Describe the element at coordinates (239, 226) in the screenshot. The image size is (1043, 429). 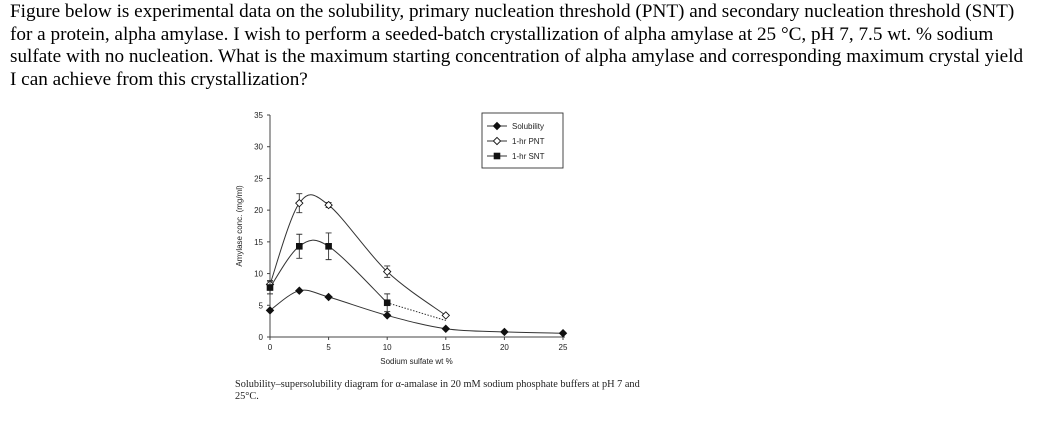
I see `y-axis-label: Amylase conc. (mg/ml)` at that location.